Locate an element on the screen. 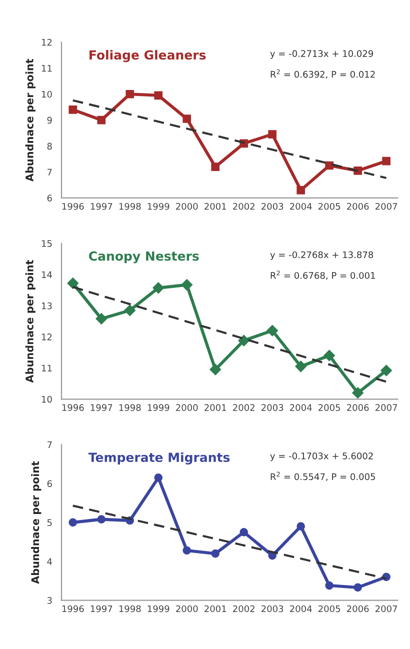 The image size is (410, 649). y-tick-label: 8 is located at coordinates (49, 146).